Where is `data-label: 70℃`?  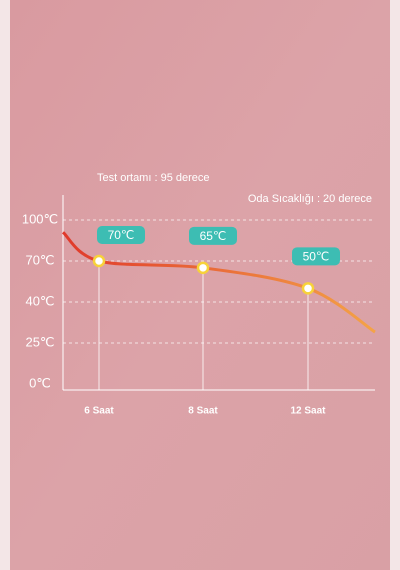 data-label: 70℃ is located at coordinates (121, 235).